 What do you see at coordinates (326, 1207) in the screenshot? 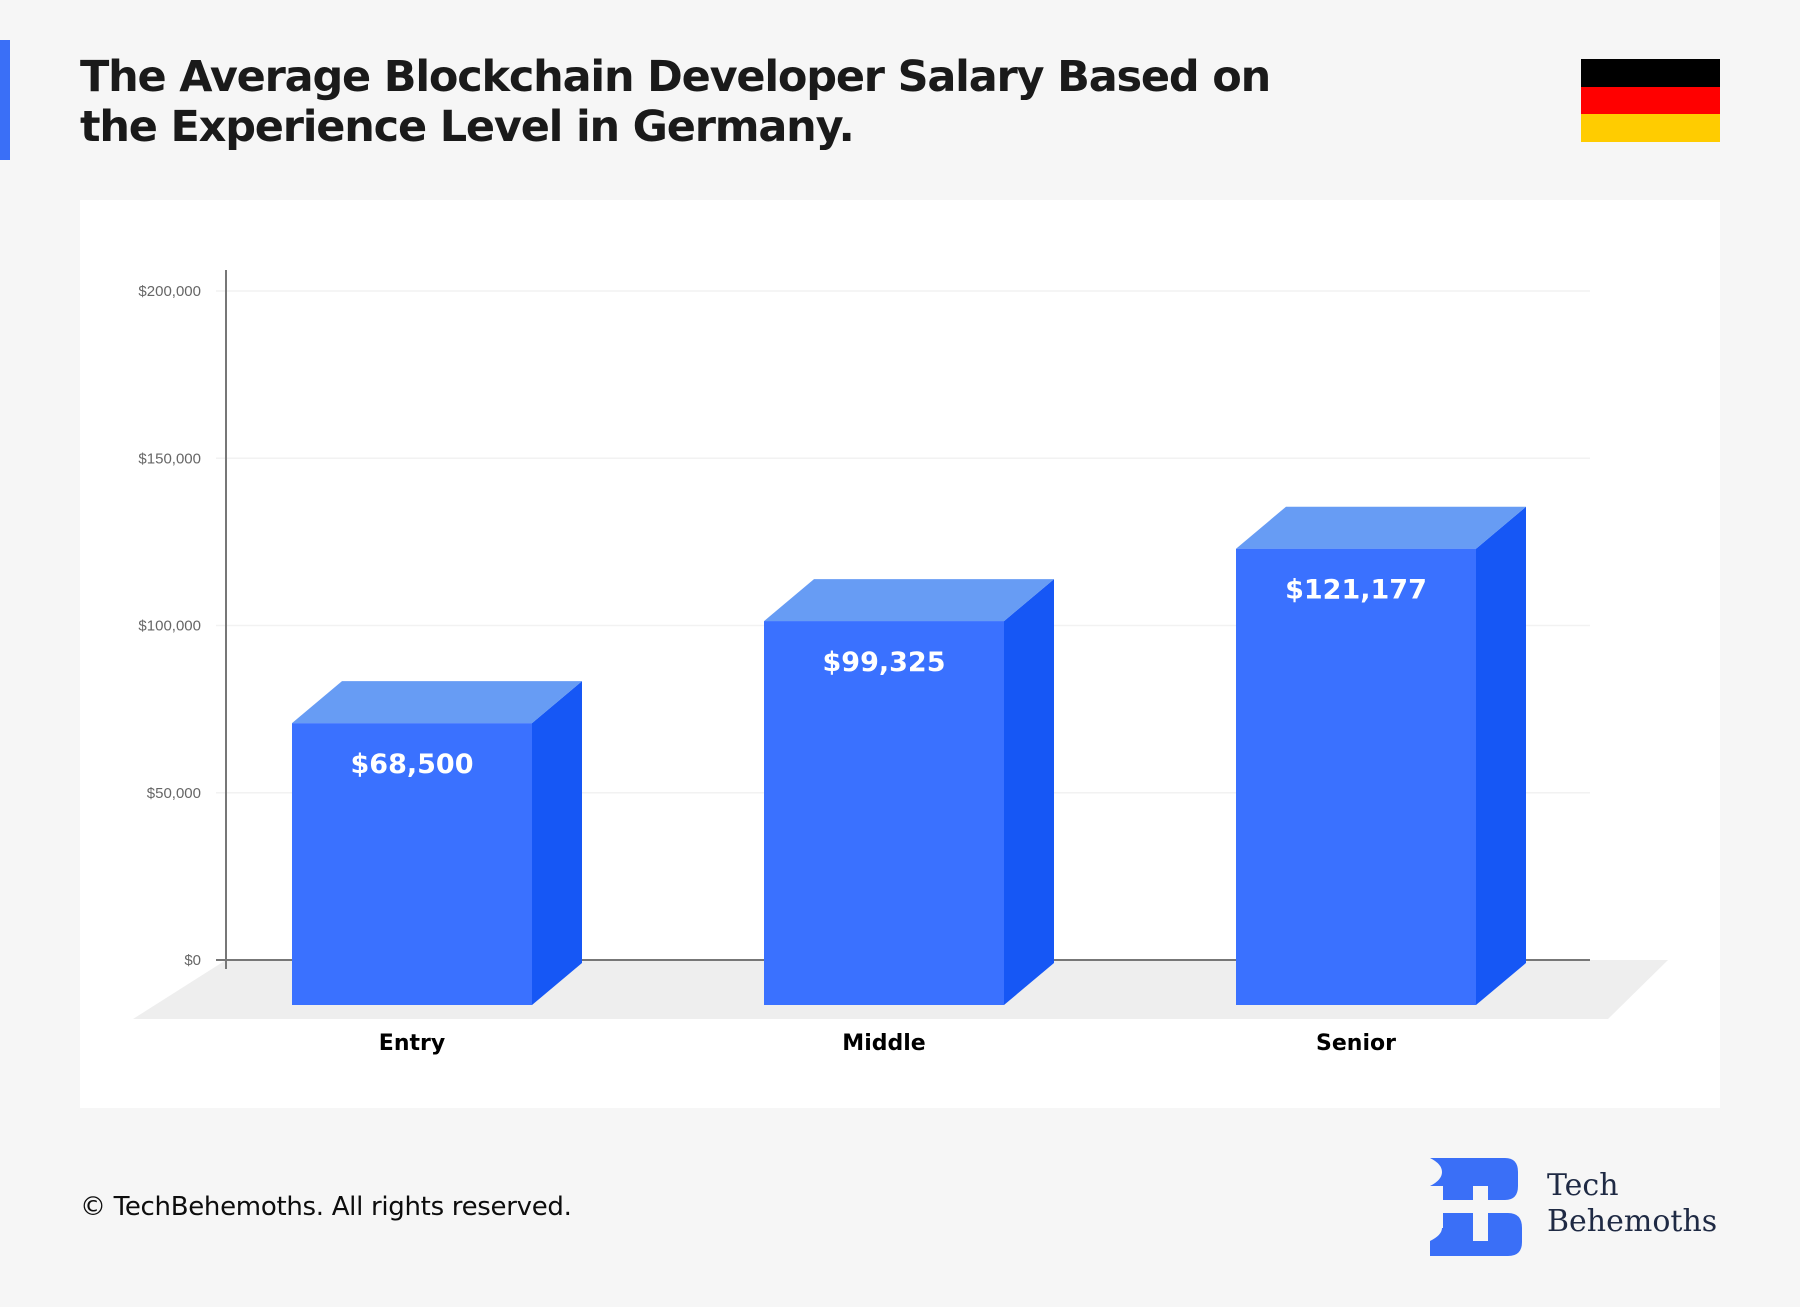
I see `copyright-notice: © TechBehemoths. All rights reserved.` at bounding box center [326, 1207].